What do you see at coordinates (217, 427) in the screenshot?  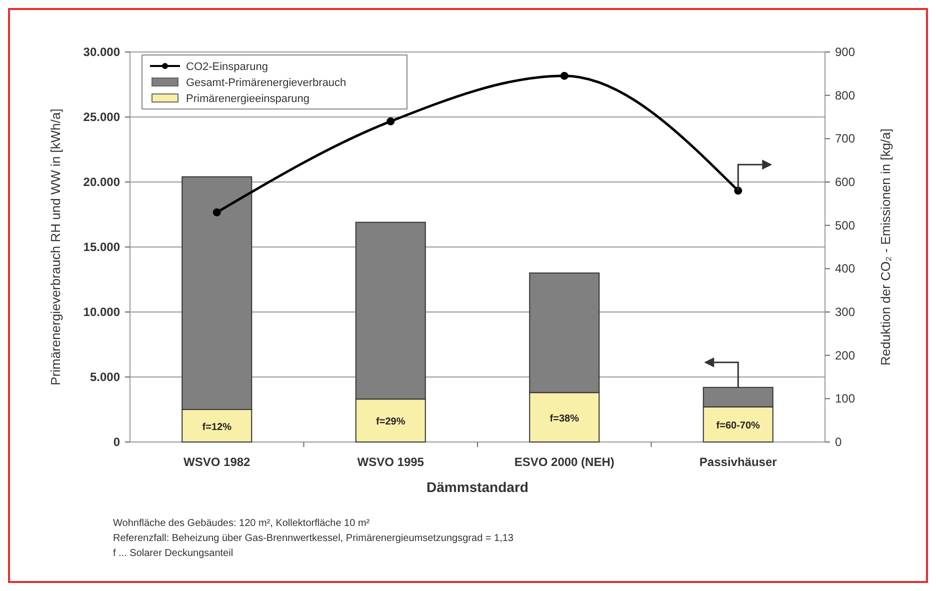 I see `annotation: f=12%` at bounding box center [217, 427].